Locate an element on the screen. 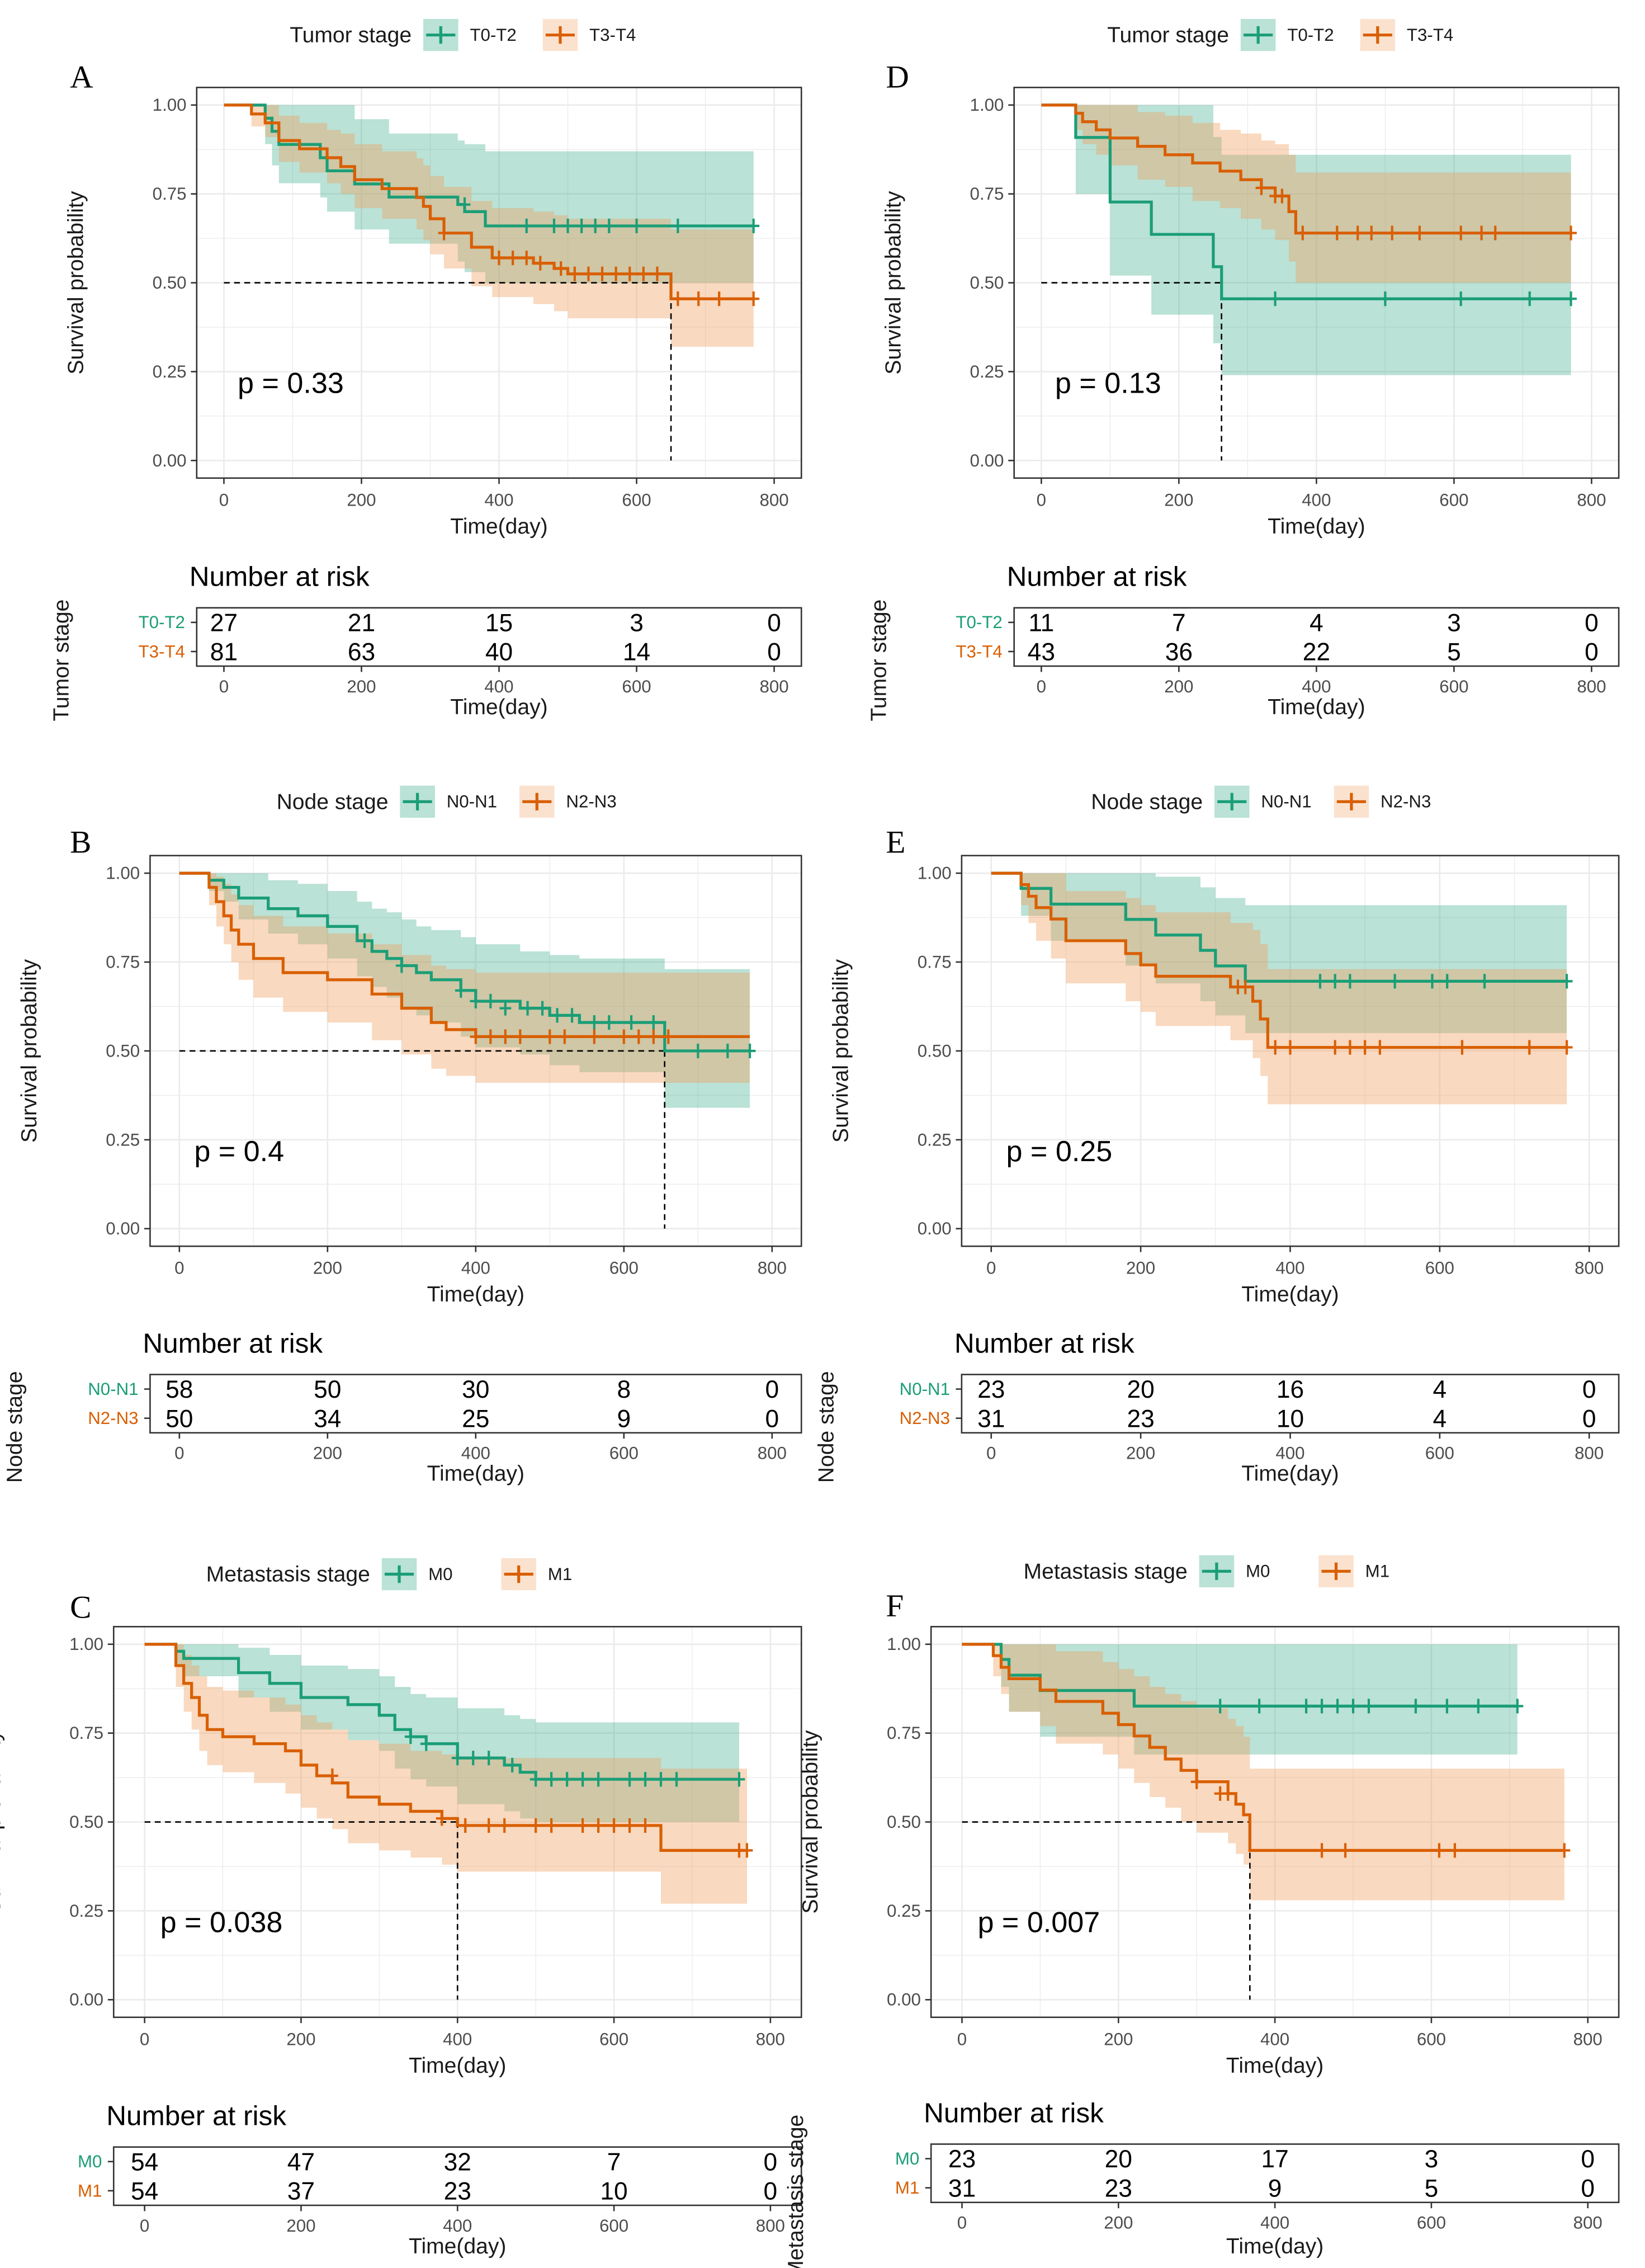  ci-band-N2-N3 is located at coordinates (464, 978).